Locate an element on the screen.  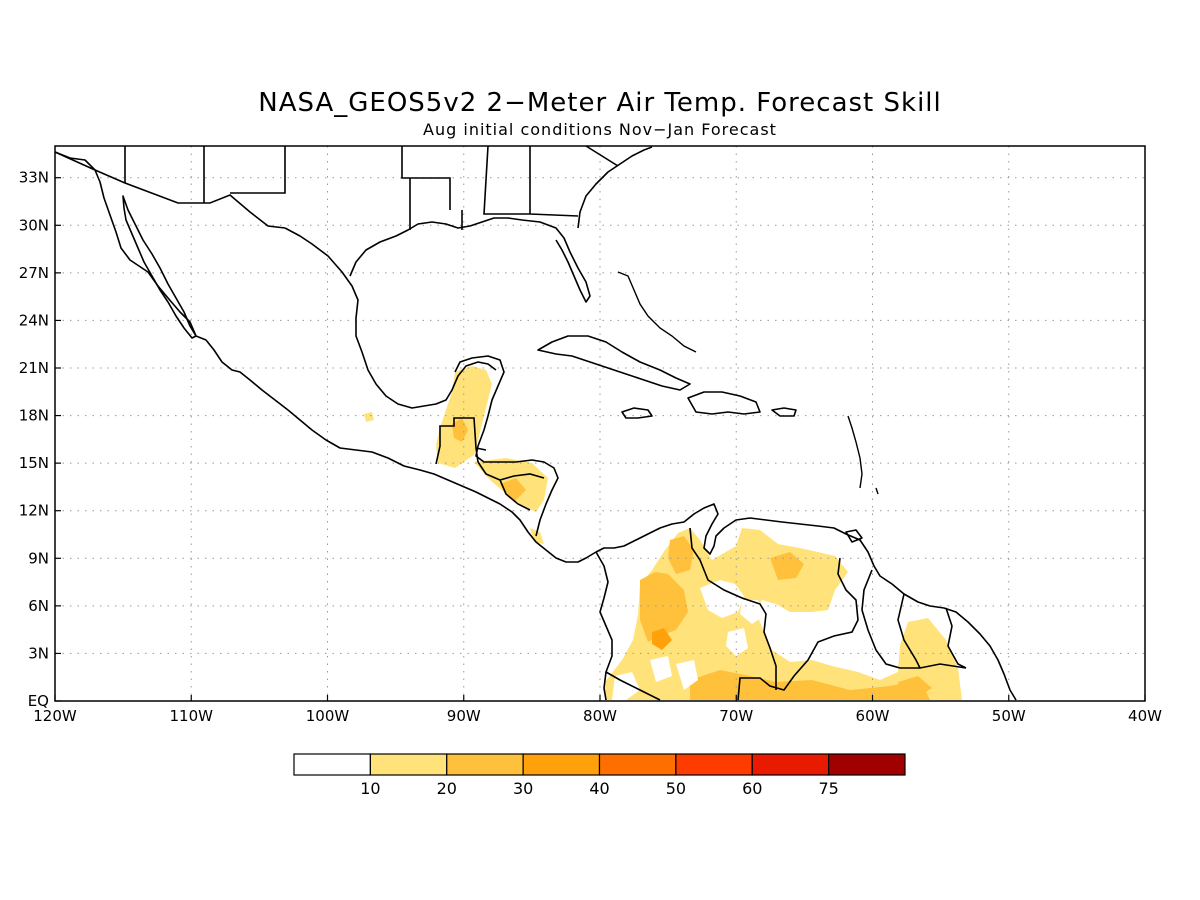
lat-tick-label: 30N is located at coordinates (34, 225).